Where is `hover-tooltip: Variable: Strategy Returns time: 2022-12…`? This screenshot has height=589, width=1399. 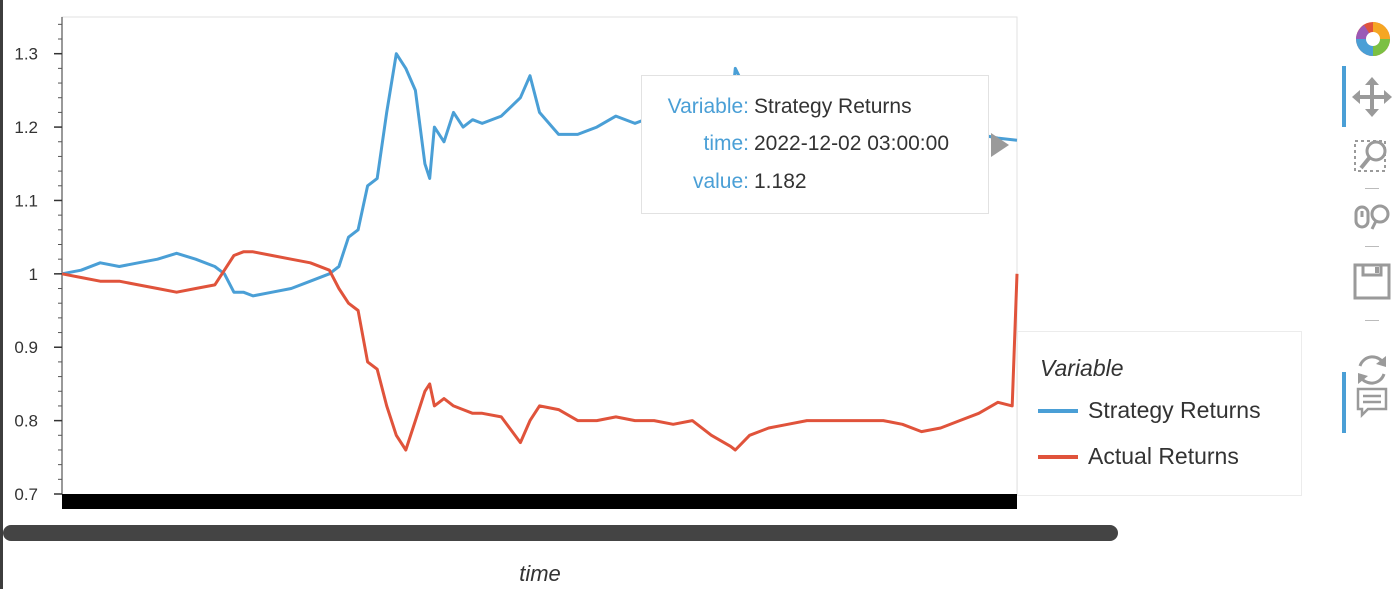 hover-tooltip: Variable: Strategy Returns time: 2022-12… is located at coordinates (815, 144).